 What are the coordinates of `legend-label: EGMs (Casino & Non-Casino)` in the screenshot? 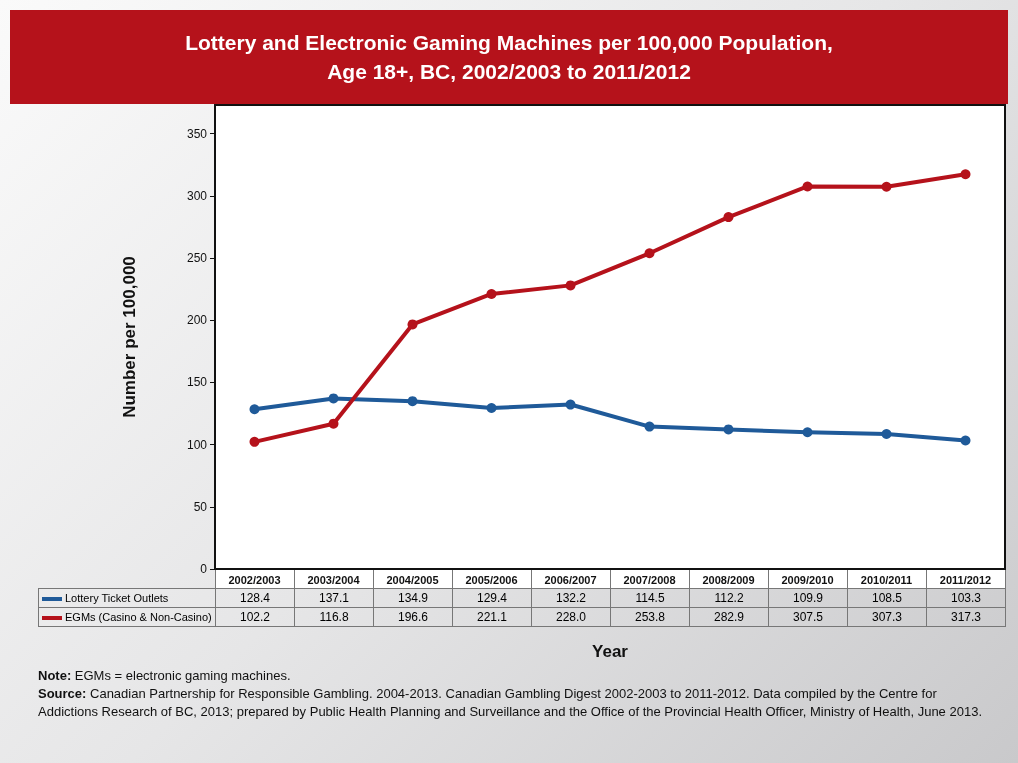 It's located at (127, 617).